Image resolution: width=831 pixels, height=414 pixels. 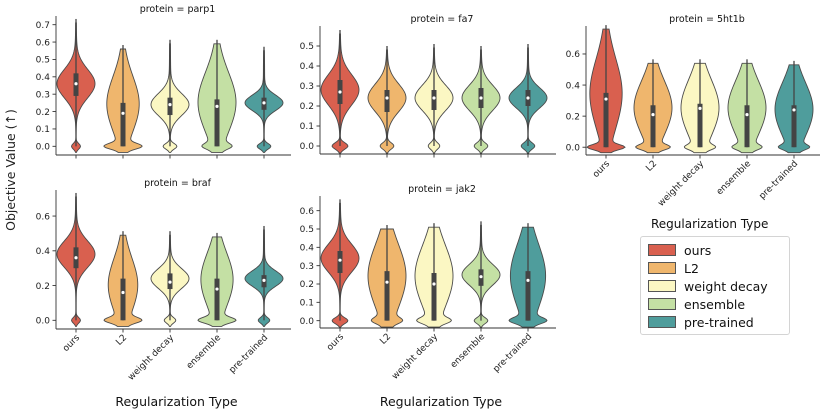 I want to click on legend-item-l2: L2, so click(x=715, y=268).